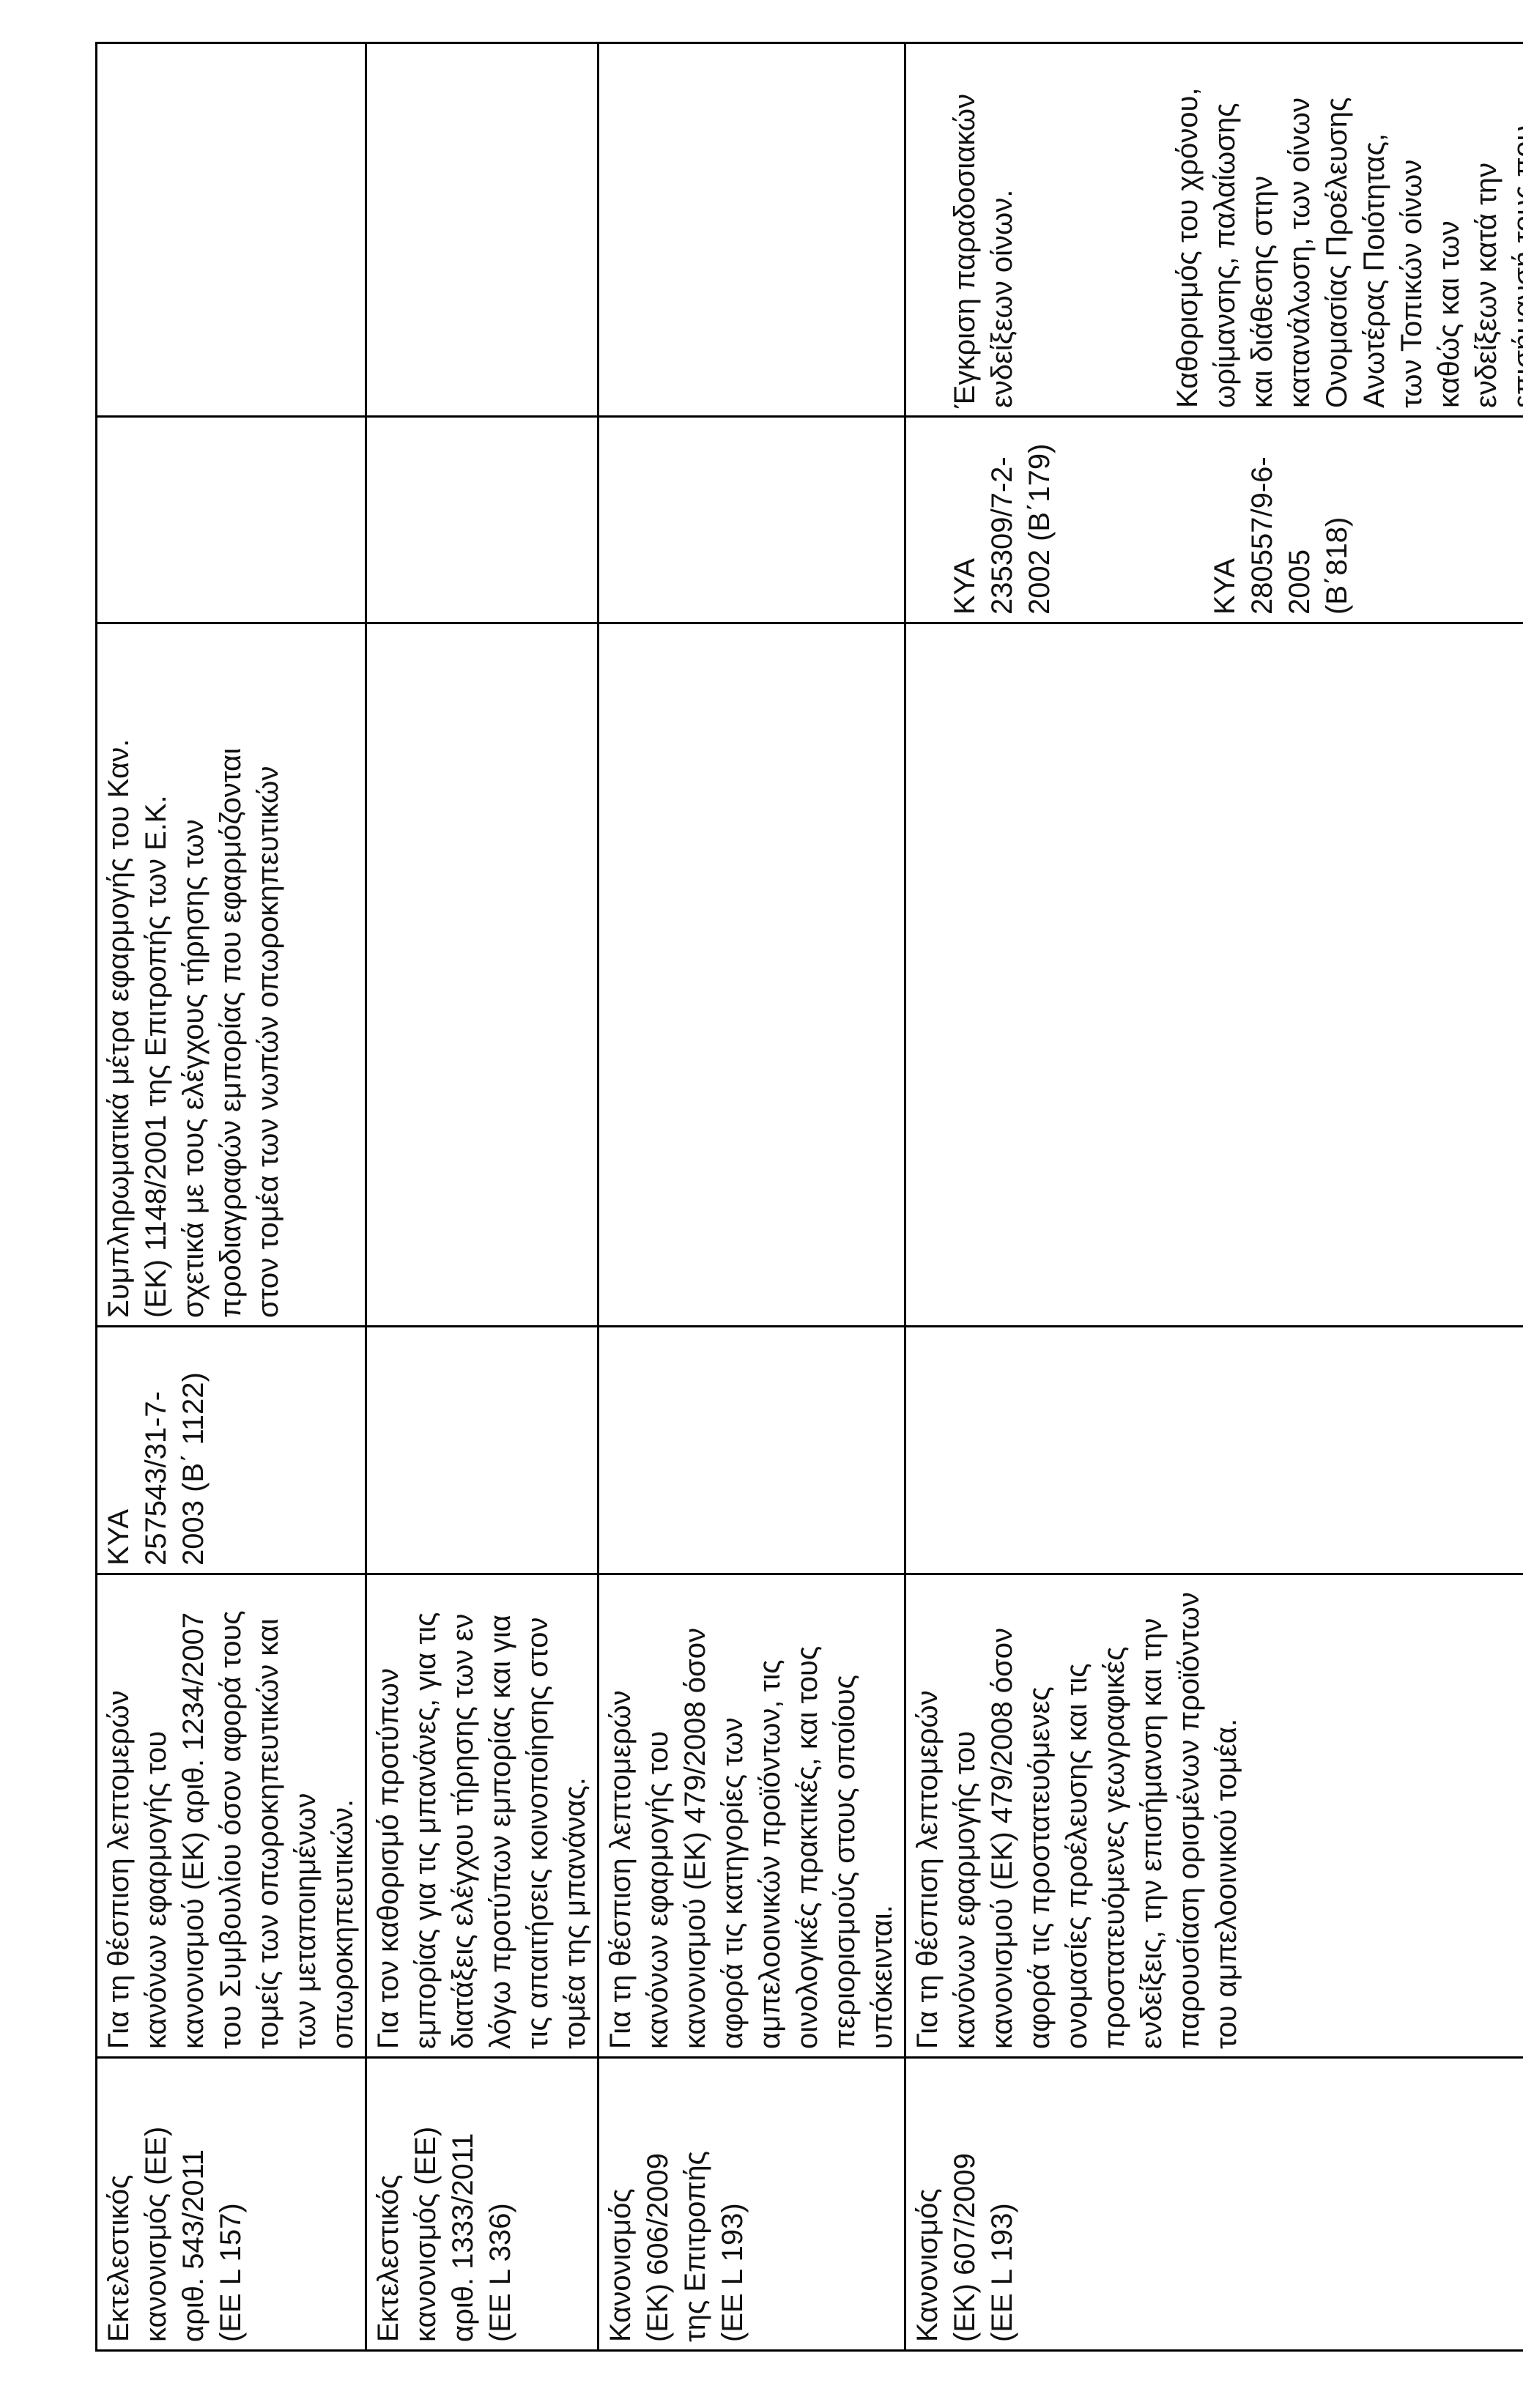 This screenshot has width=1523, height=2408. I want to click on kya-cell: ΚΥΑ 257543/31-7- 2003 (Β΄ 1122), so click(231, 1450).